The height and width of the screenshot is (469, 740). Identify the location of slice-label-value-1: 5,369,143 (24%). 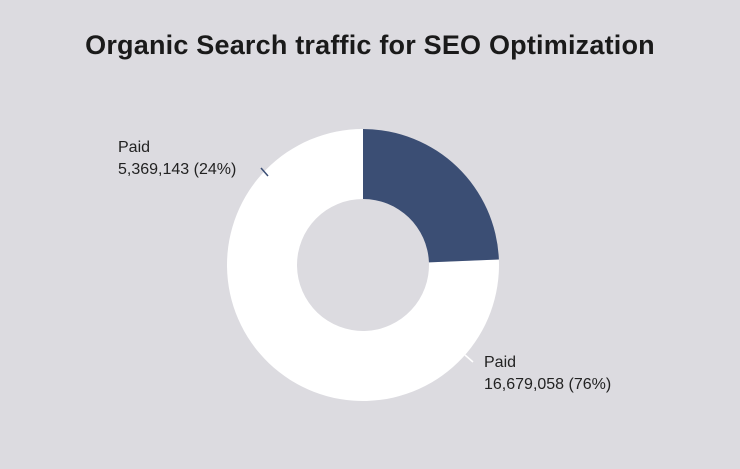
(177, 169).